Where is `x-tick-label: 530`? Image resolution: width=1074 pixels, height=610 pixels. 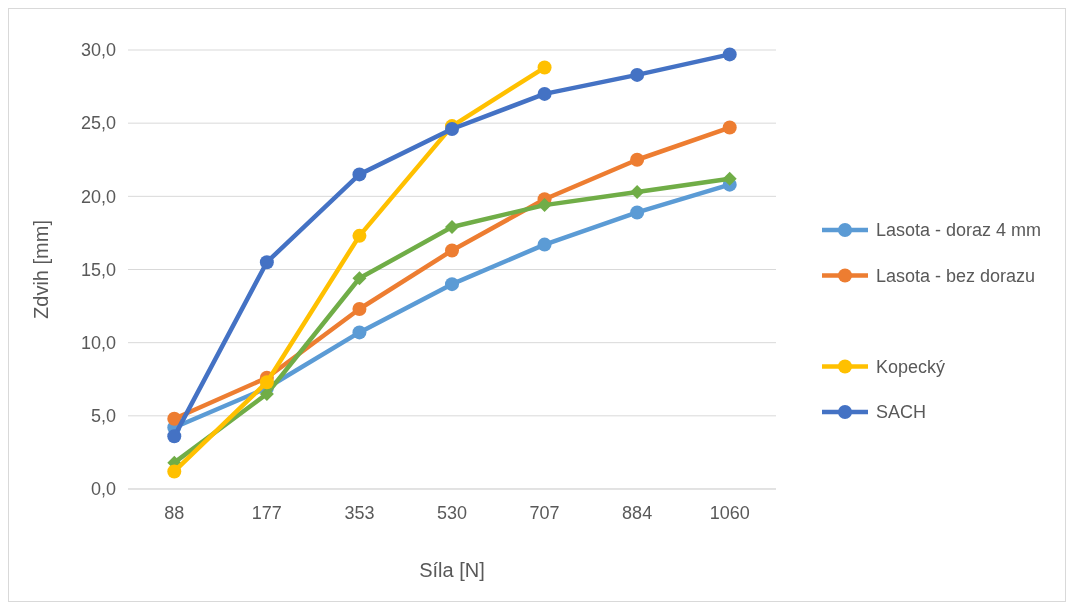 x-tick-label: 530 is located at coordinates (452, 513).